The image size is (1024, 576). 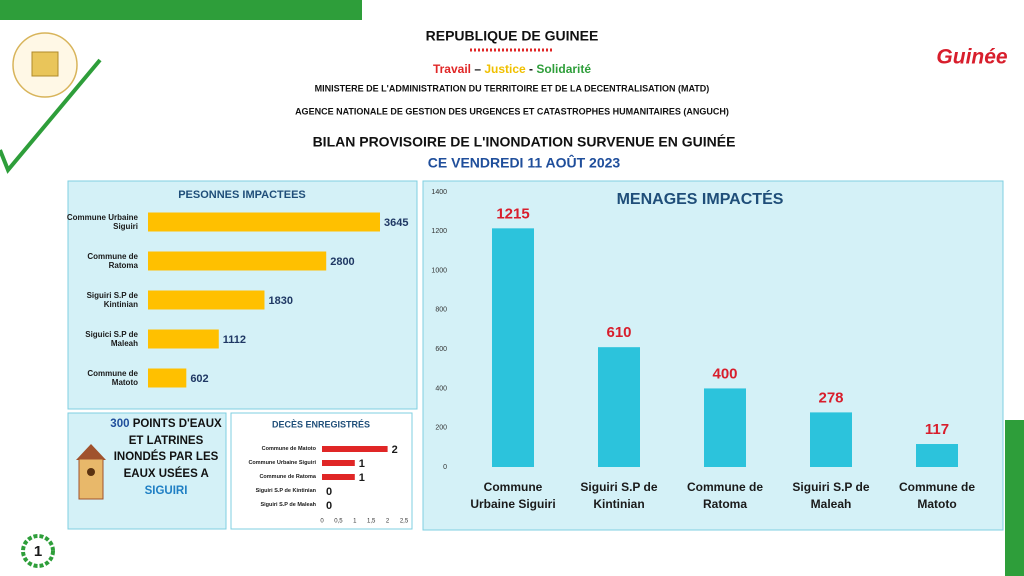 I want to click on value-label: 1830, so click(x=280, y=301).